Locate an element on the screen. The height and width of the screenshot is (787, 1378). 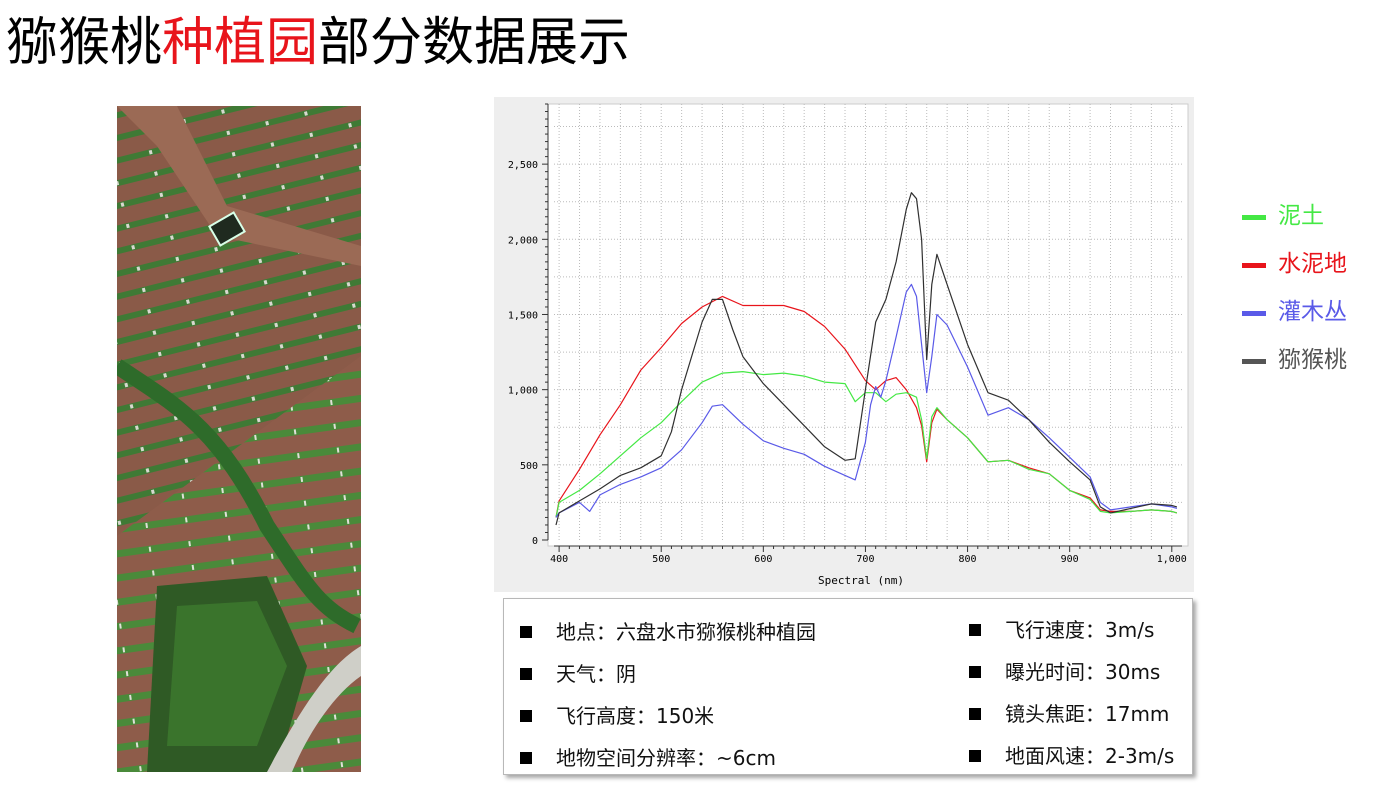
legend-item: 猕猴桃 is located at coordinates (1309, 364).